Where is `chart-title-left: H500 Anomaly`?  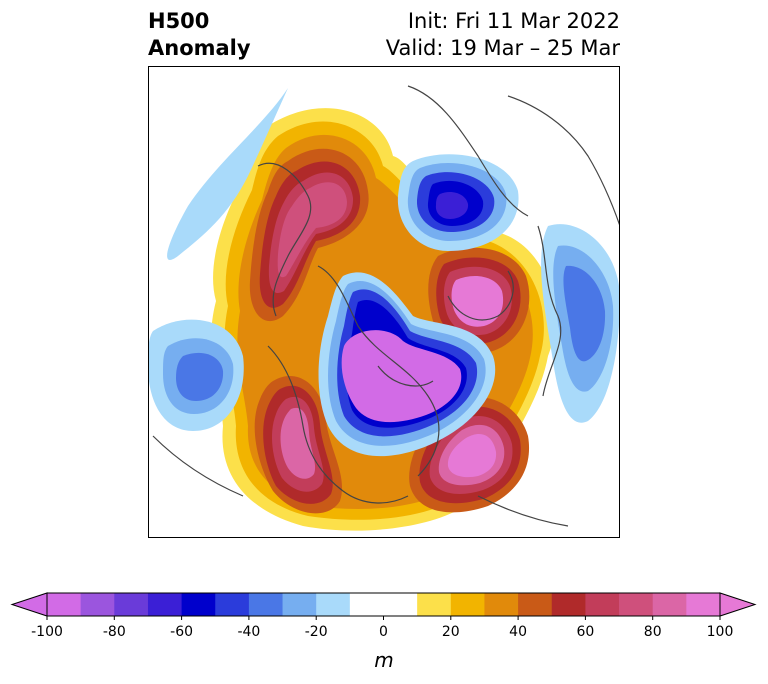 chart-title-left: H500 Anomaly is located at coordinates (199, 35).